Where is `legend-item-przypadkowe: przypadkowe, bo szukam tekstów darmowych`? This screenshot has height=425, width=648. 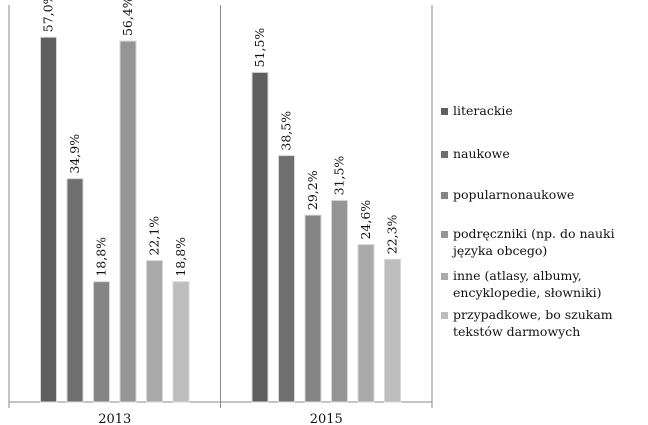
legend-item-przypadkowe: przypadkowe, bo szukam tekstów darmowych is located at coordinates (544, 323).